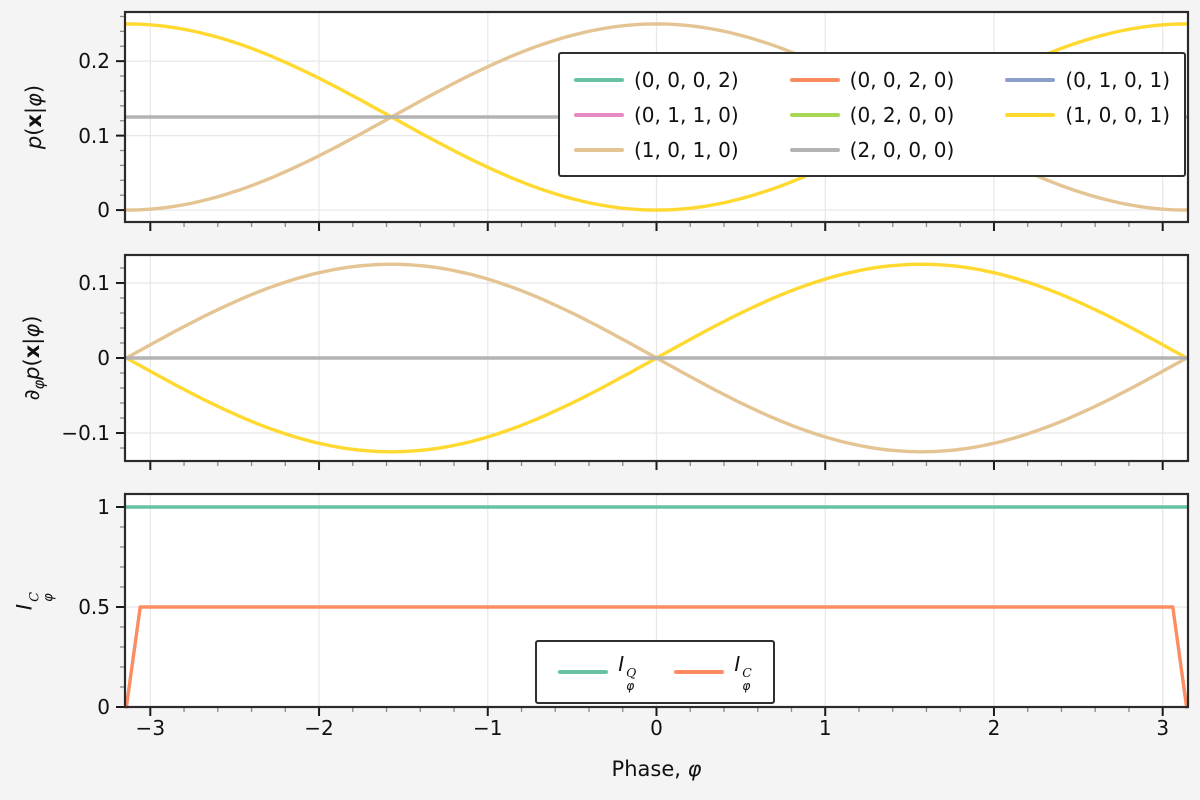 The image size is (1200, 800). What do you see at coordinates (902, 79) in the screenshot?
I see `legend-label: (0, 0, 2, 0)` at bounding box center [902, 79].